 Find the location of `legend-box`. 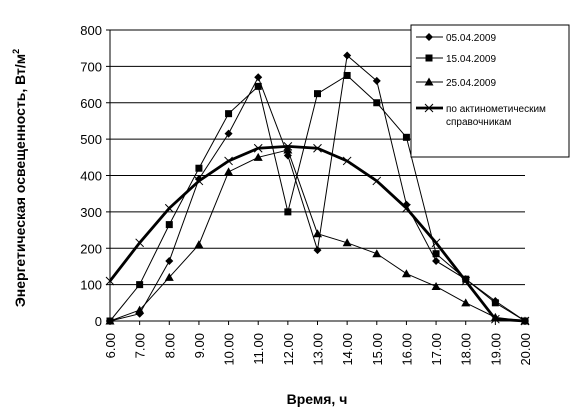

legend-box is located at coordinates (490, 91).